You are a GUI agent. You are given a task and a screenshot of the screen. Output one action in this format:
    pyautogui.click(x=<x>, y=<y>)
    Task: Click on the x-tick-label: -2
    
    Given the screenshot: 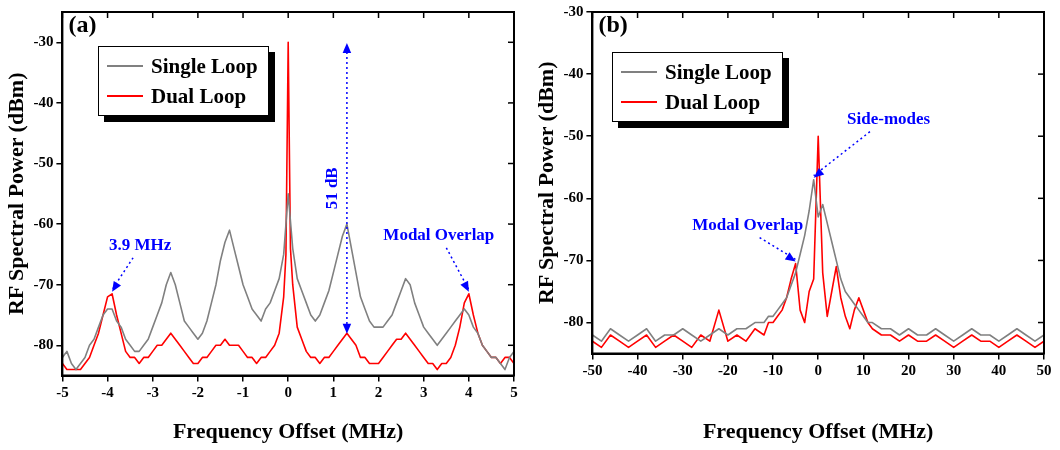 What is the action you would take?
    pyautogui.click(x=198, y=392)
    